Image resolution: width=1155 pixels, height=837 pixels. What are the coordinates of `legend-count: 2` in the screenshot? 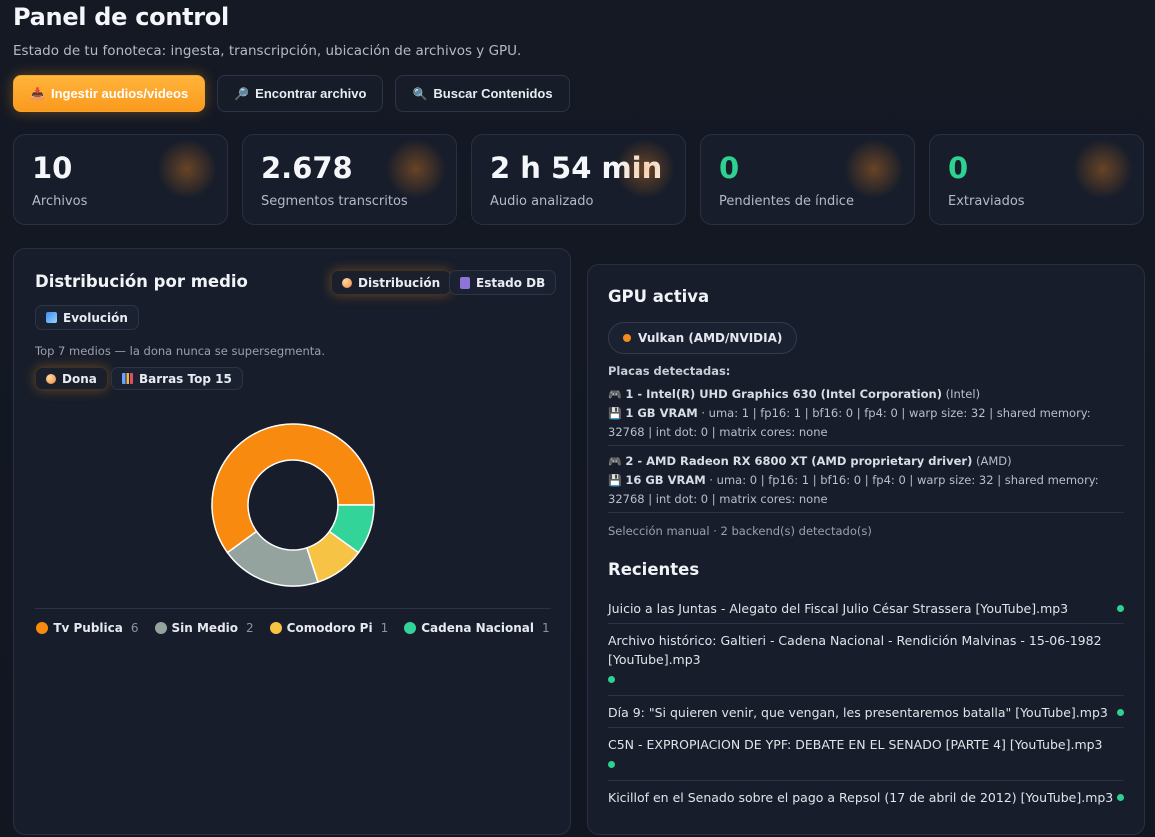 It's located at (250, 628).